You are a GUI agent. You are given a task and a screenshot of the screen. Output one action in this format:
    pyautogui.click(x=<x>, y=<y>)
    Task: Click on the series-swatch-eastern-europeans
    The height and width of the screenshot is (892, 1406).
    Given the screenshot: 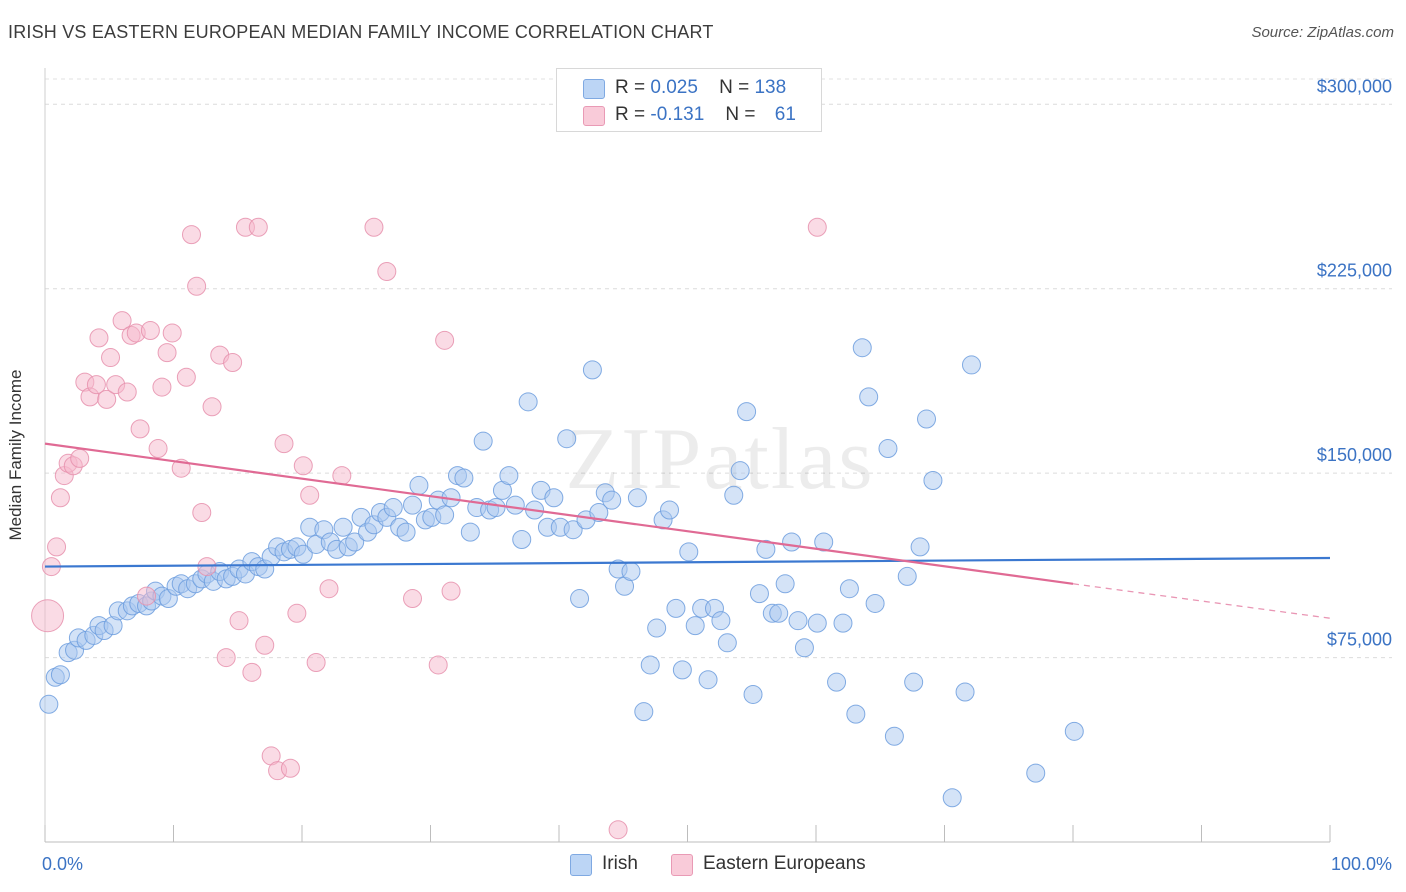 What is the action you would take?
    pyautogui.click(x=682, y=865)
    